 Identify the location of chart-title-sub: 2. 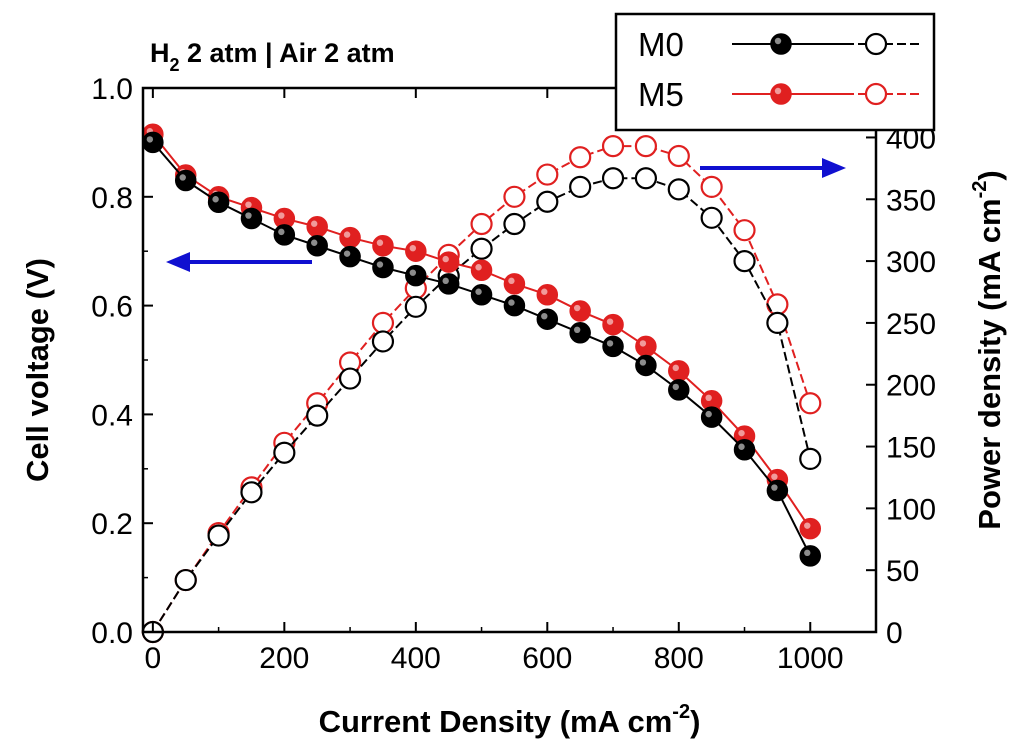
(175, 65).